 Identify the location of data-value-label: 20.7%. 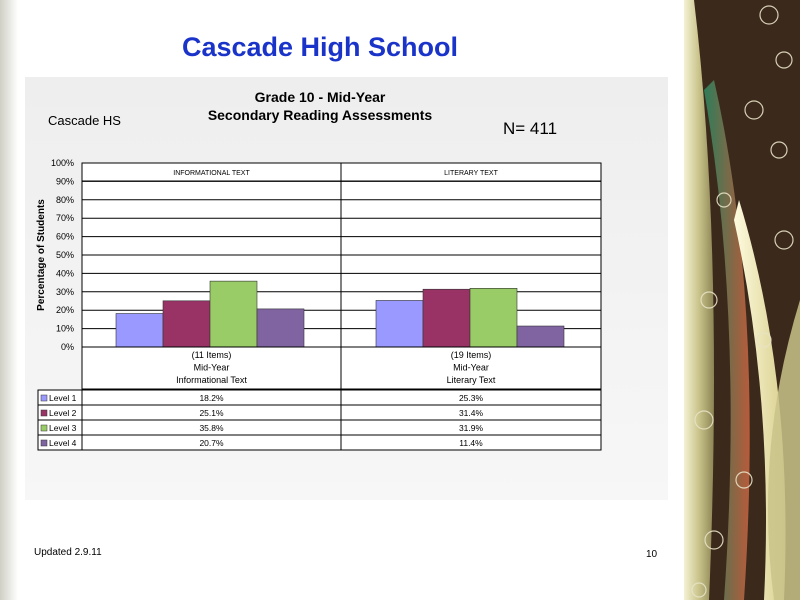
(211, 443).